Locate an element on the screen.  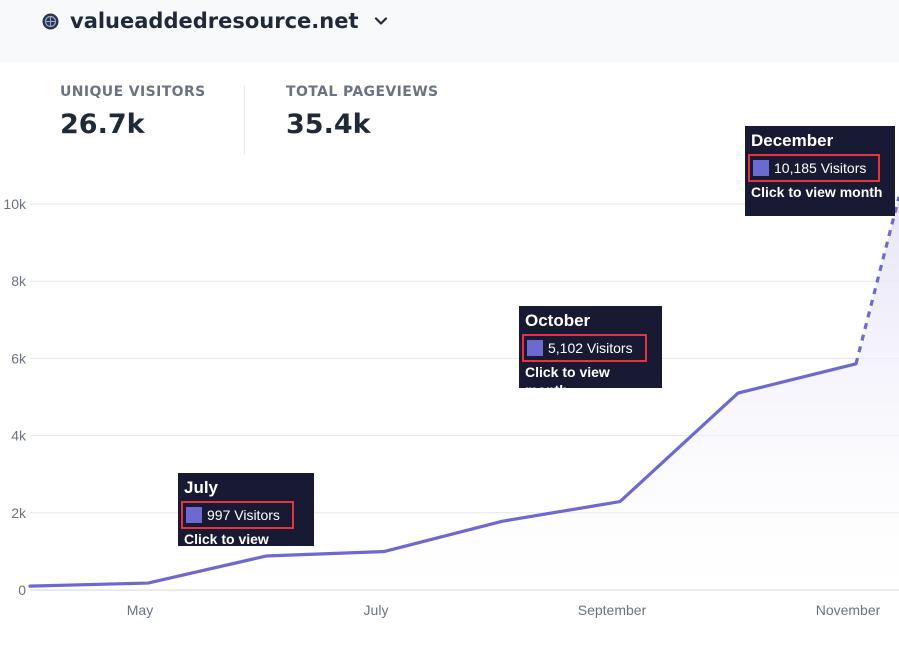
stat-unique-visitors: UNIQUE VISITORS 26.7k is located at coordinates (133, 112).